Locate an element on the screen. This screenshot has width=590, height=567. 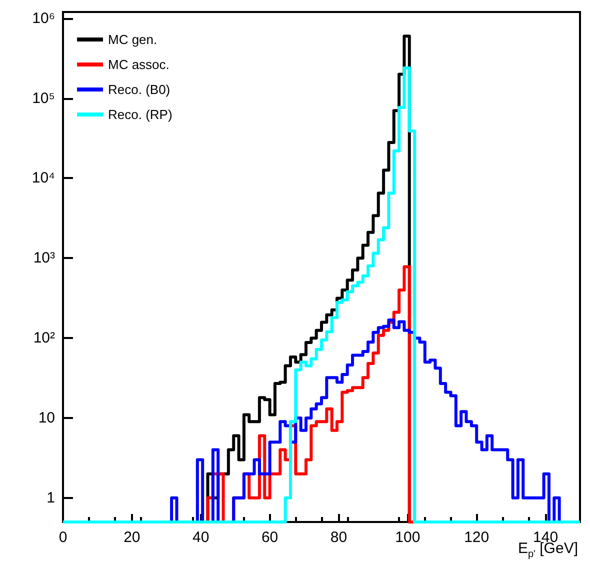
x-tick-label: 0 is located at coordinates (63, 537).